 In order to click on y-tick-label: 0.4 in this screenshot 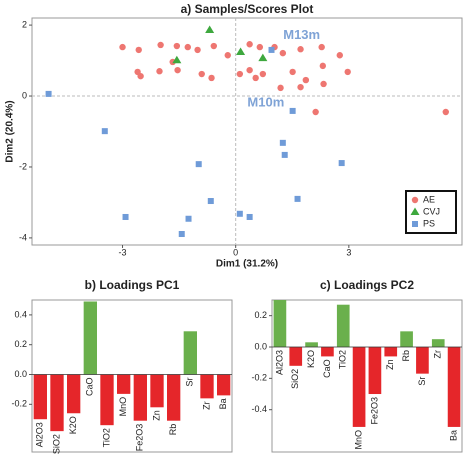, I will do `click(20, 314)`.